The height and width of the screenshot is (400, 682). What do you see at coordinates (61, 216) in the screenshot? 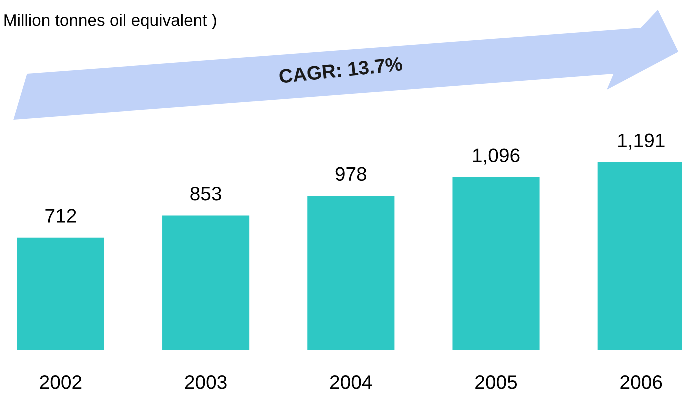
I see `data-label: 712` at bounding box center [61, 216].